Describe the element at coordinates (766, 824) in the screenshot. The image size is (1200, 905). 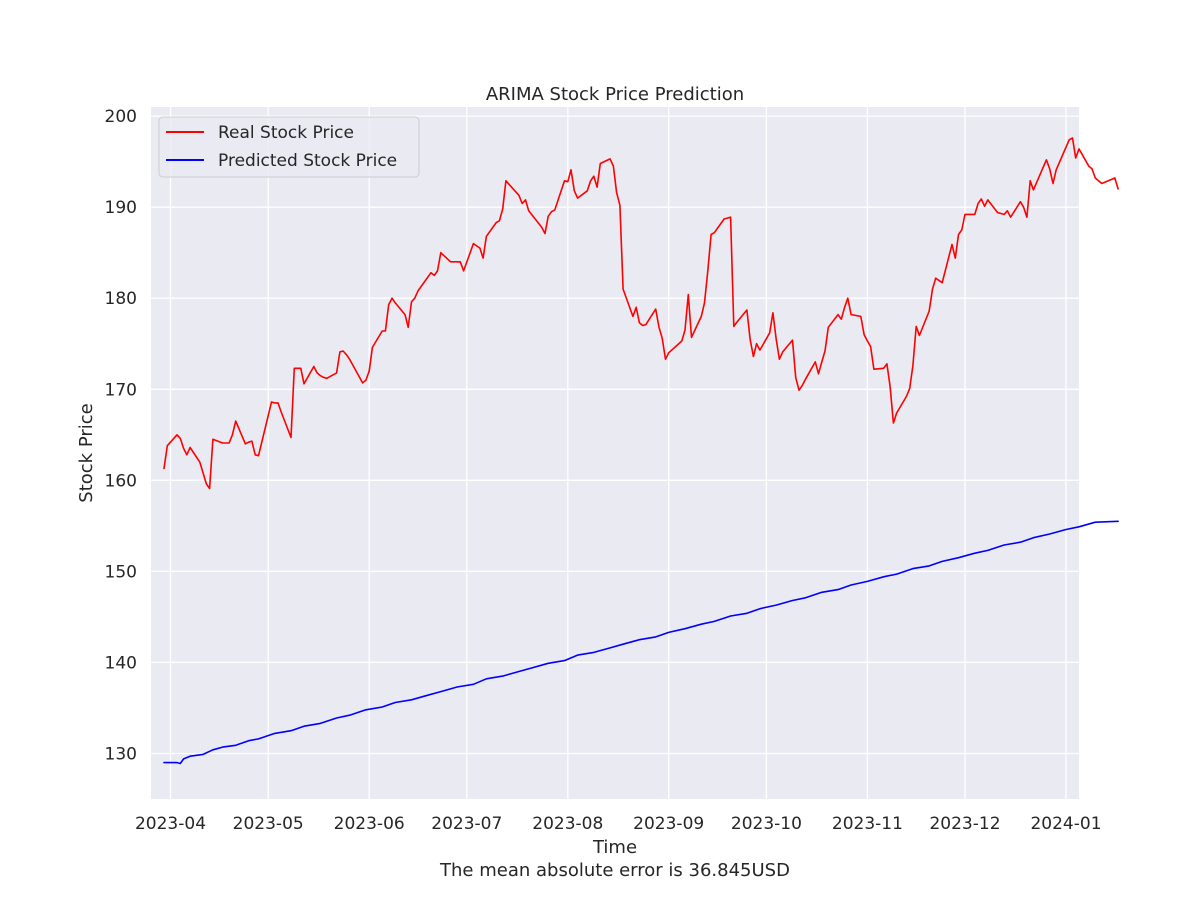
I see `x-tick-label: 2023-10` at that location.